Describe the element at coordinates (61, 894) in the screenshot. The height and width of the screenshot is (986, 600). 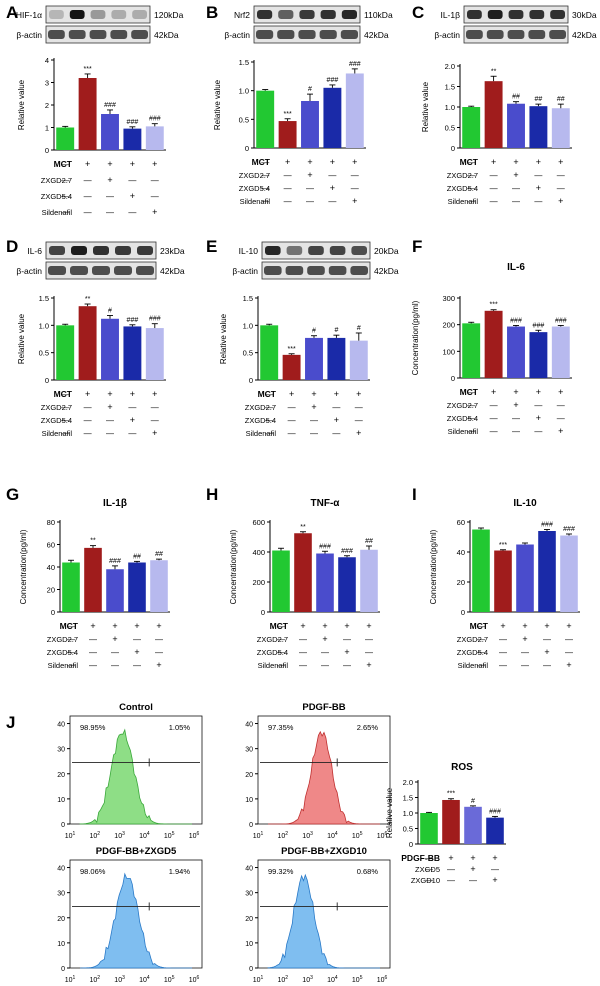
I see `flow-y-tick-label: 30` at that location.